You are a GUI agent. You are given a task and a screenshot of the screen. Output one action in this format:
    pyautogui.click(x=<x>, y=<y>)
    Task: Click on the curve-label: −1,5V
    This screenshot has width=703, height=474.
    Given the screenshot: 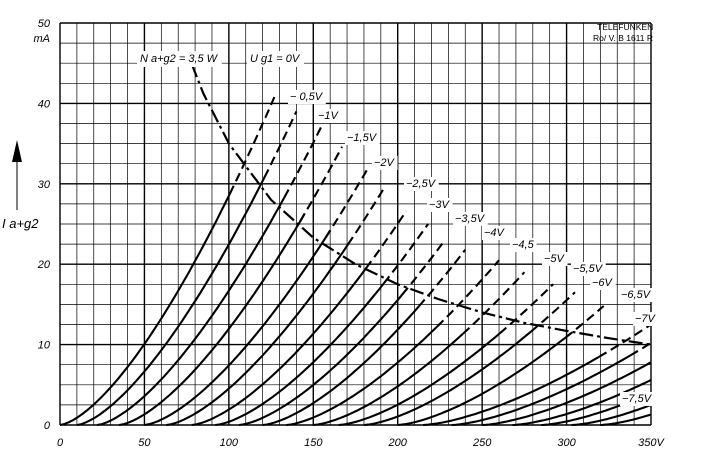 What is the action you would take?
    pyautogui.click(x=362, y=138)
    